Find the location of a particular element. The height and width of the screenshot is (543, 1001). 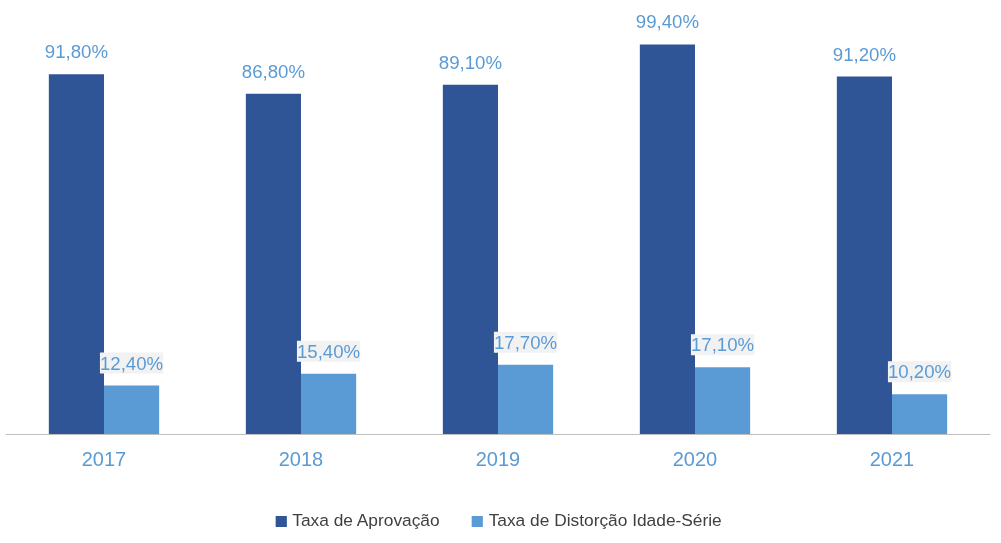

x-tick-label: 2020 is located at coordinates (695, 459).